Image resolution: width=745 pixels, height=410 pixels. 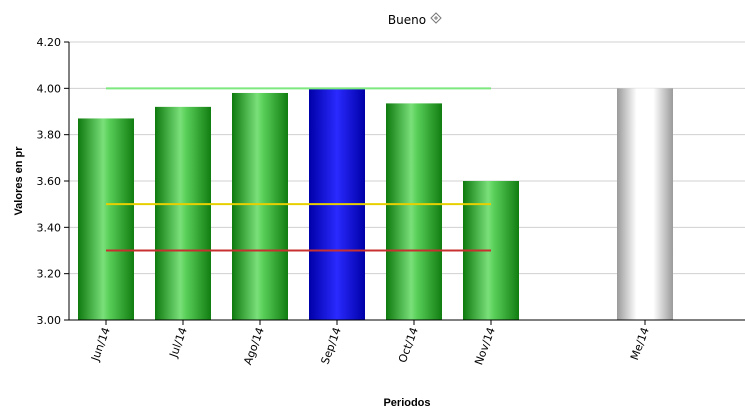 What do you see at coordinates (49, 181) in the screenshot?
I see `y-tick-label: 3.60` at bounding box center [49, 181].